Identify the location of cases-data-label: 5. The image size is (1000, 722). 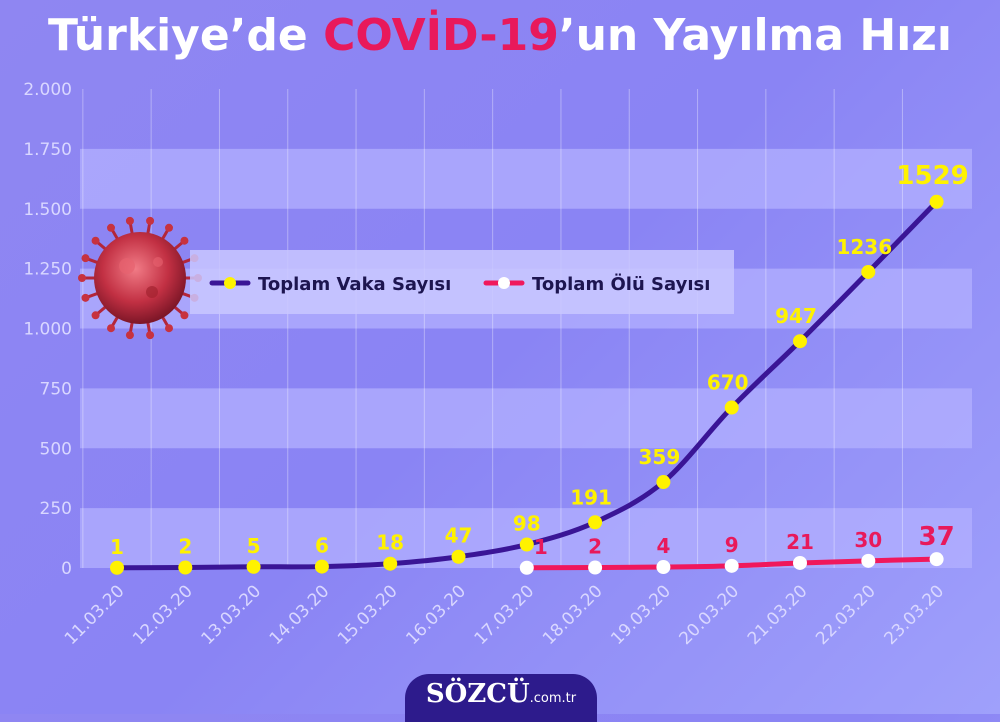
(254, 546).